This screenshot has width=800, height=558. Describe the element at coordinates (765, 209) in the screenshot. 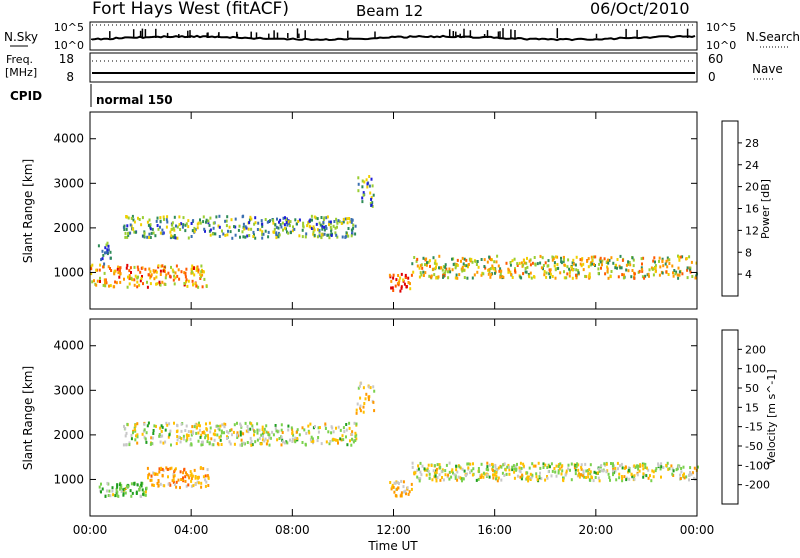

I see `power-colorbar-label: Power [dB]` at that location.